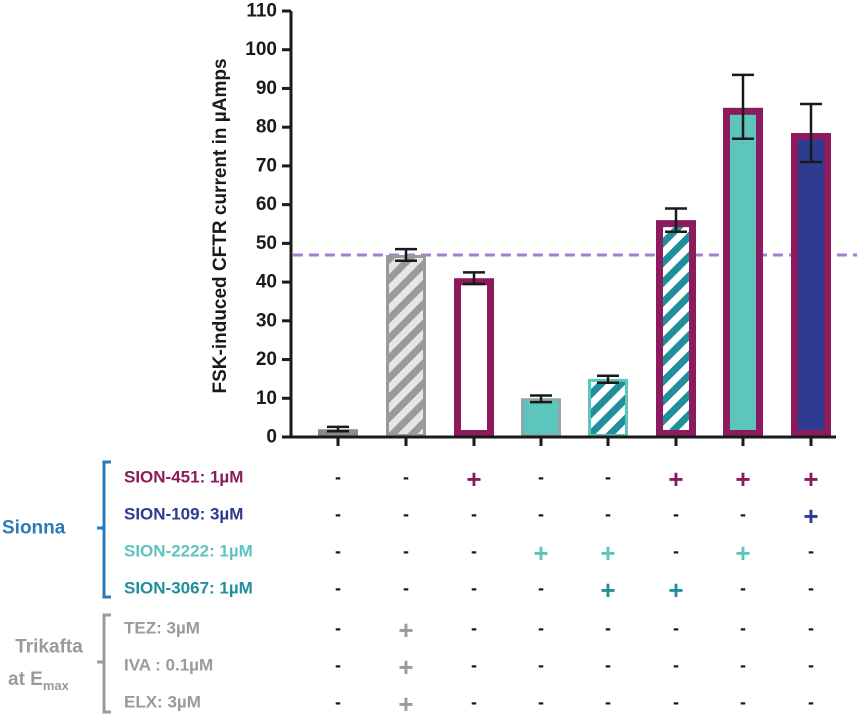  I want to click on y-tick-label: 40, so click(266, 282).